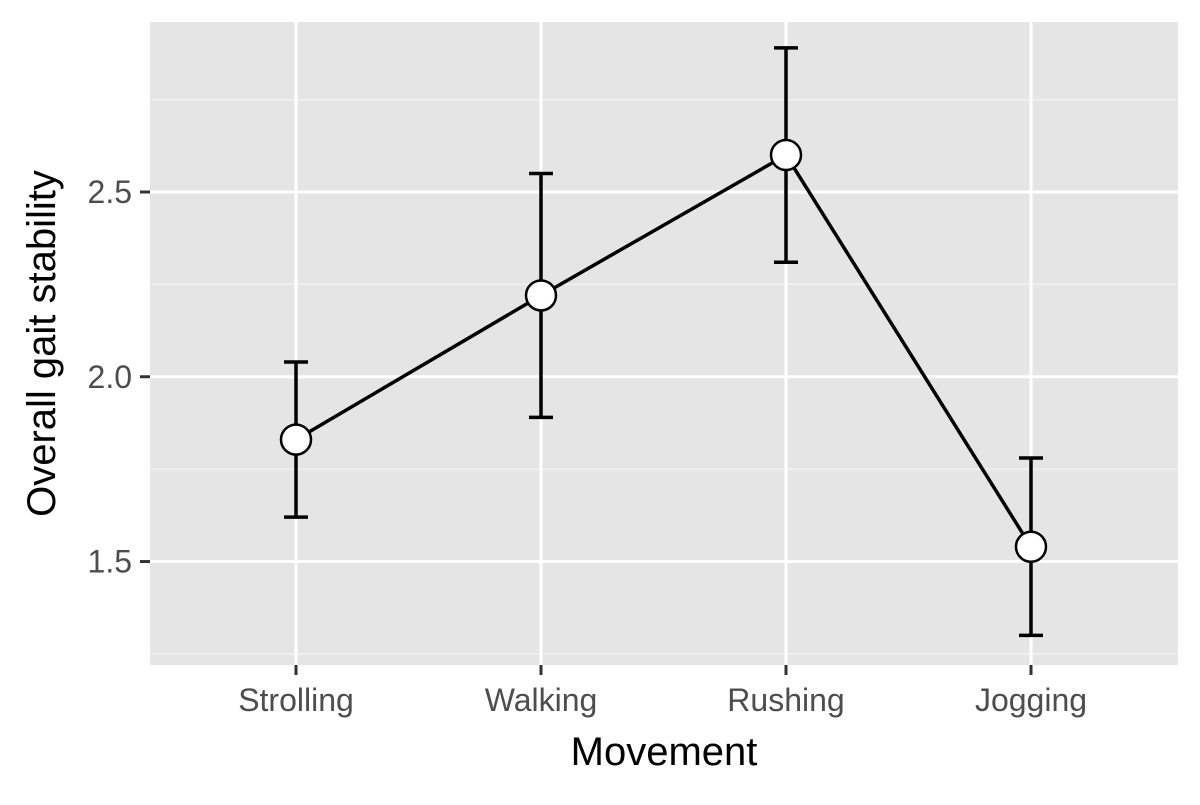 The width and height of the screenshot is (1200, 805). I want to click on x-tick-label: Strolling, so click(296, 700).